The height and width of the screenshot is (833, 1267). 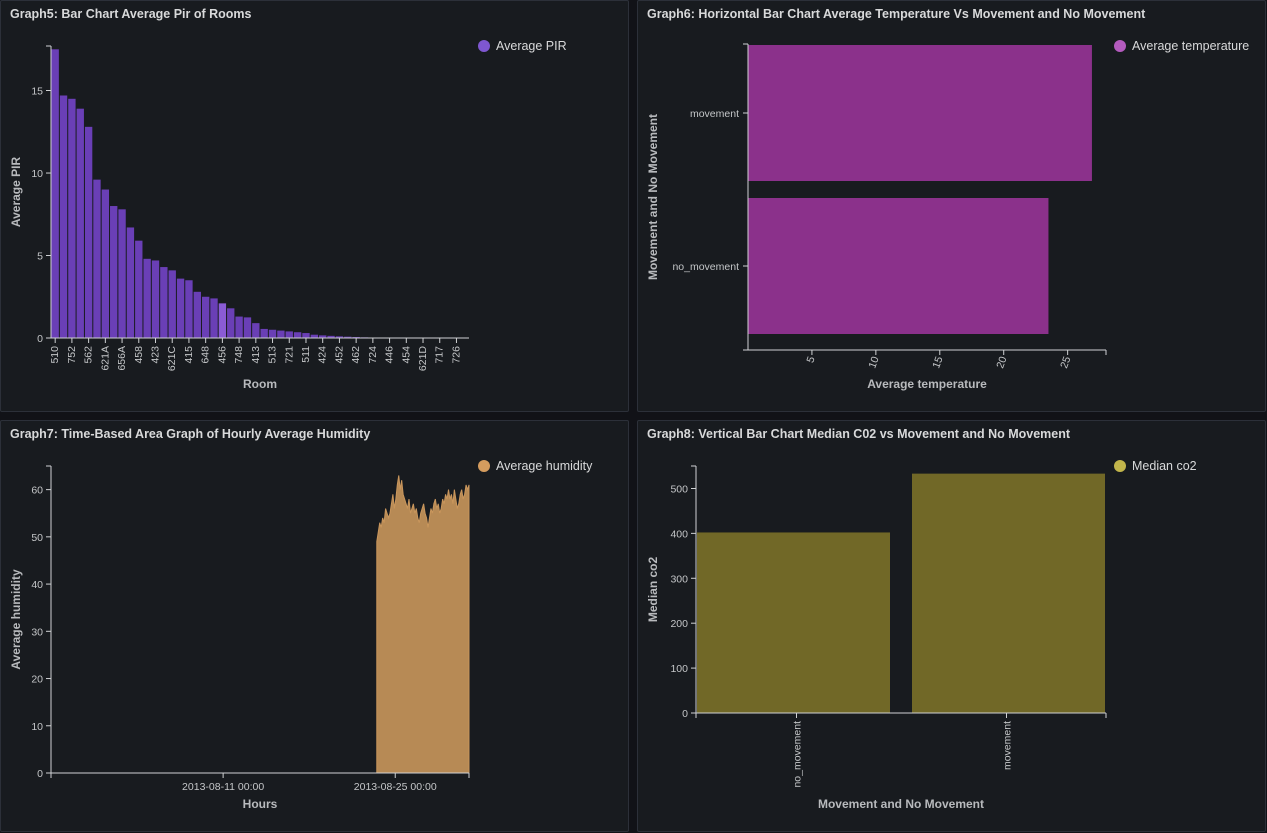 I want to click on legend: Average PIR, so click(x=522, y=46).